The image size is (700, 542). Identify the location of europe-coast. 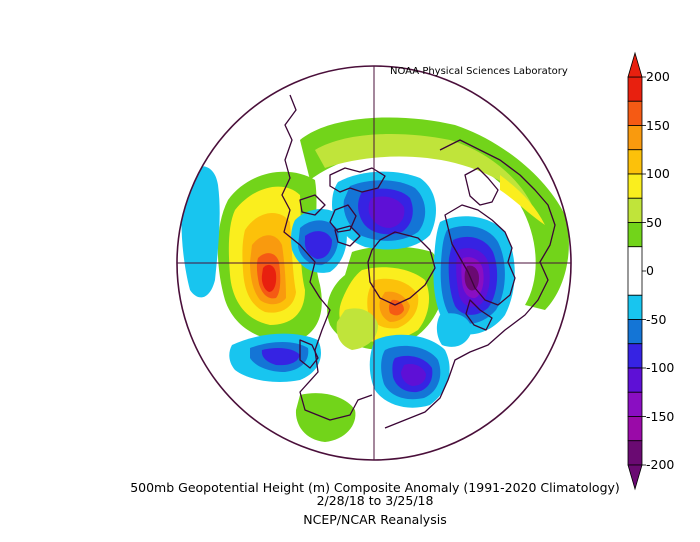
(480, 255).